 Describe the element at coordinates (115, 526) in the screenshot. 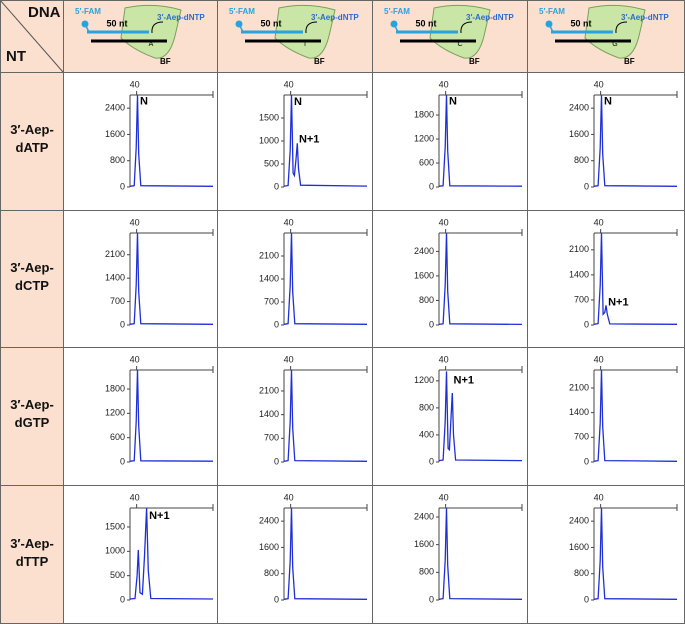

I see `y-tick-label: 1500` at that location.